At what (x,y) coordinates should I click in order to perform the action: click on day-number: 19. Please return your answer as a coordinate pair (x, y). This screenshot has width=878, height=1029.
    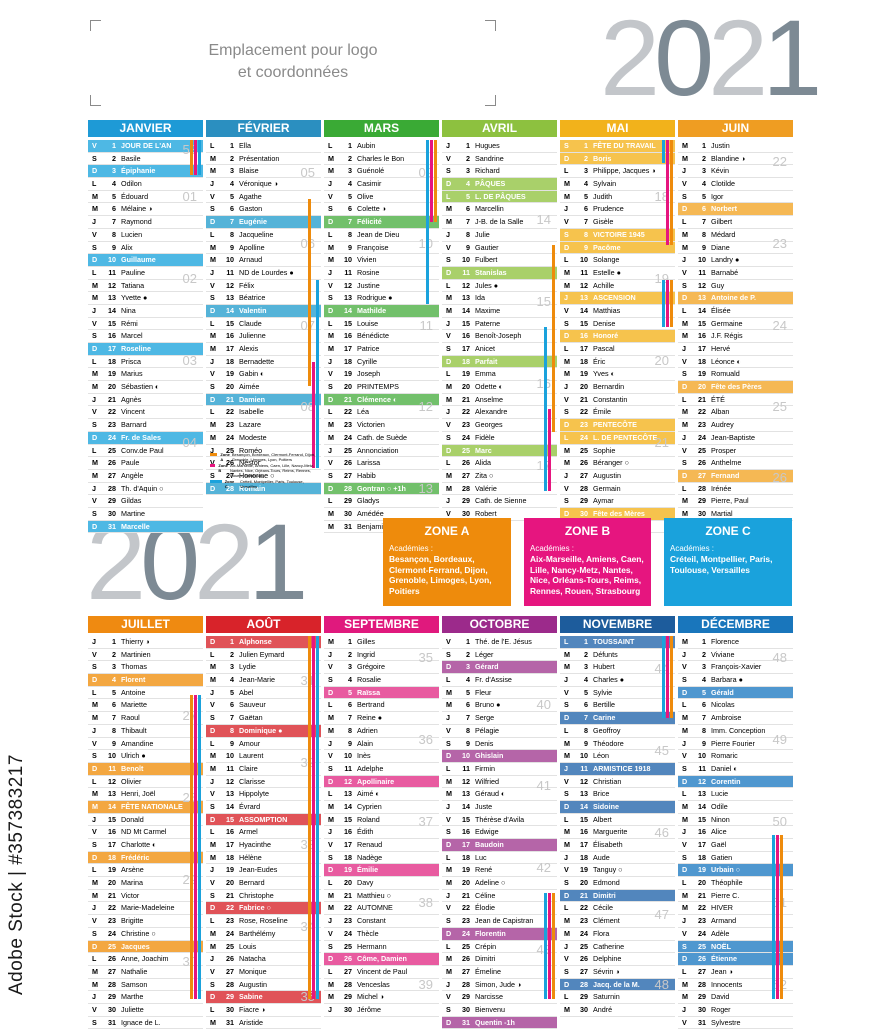
    Looking at the image, I should click on (584, 870).